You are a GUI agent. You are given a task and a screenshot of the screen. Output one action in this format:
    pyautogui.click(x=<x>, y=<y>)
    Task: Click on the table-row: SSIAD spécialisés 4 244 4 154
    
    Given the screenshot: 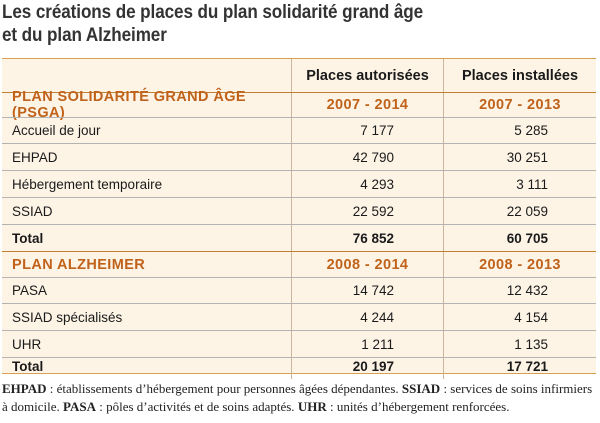 What is the action you would take?
    pyautogui.click(x=299, y=316)
    